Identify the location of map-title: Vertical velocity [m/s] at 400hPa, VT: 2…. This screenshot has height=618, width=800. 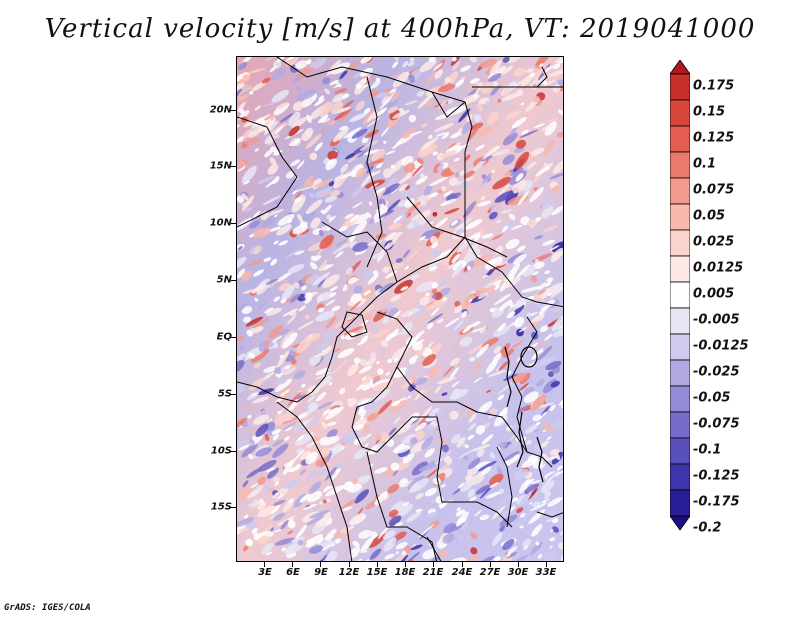
(400, 29).